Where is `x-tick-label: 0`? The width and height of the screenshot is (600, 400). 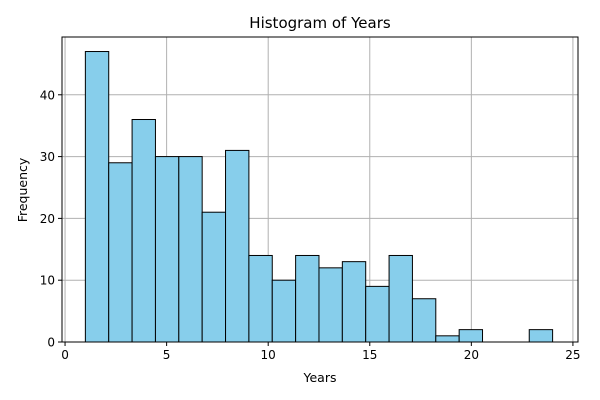 x-tick-label: 0 is located at coordinates (65, 355).